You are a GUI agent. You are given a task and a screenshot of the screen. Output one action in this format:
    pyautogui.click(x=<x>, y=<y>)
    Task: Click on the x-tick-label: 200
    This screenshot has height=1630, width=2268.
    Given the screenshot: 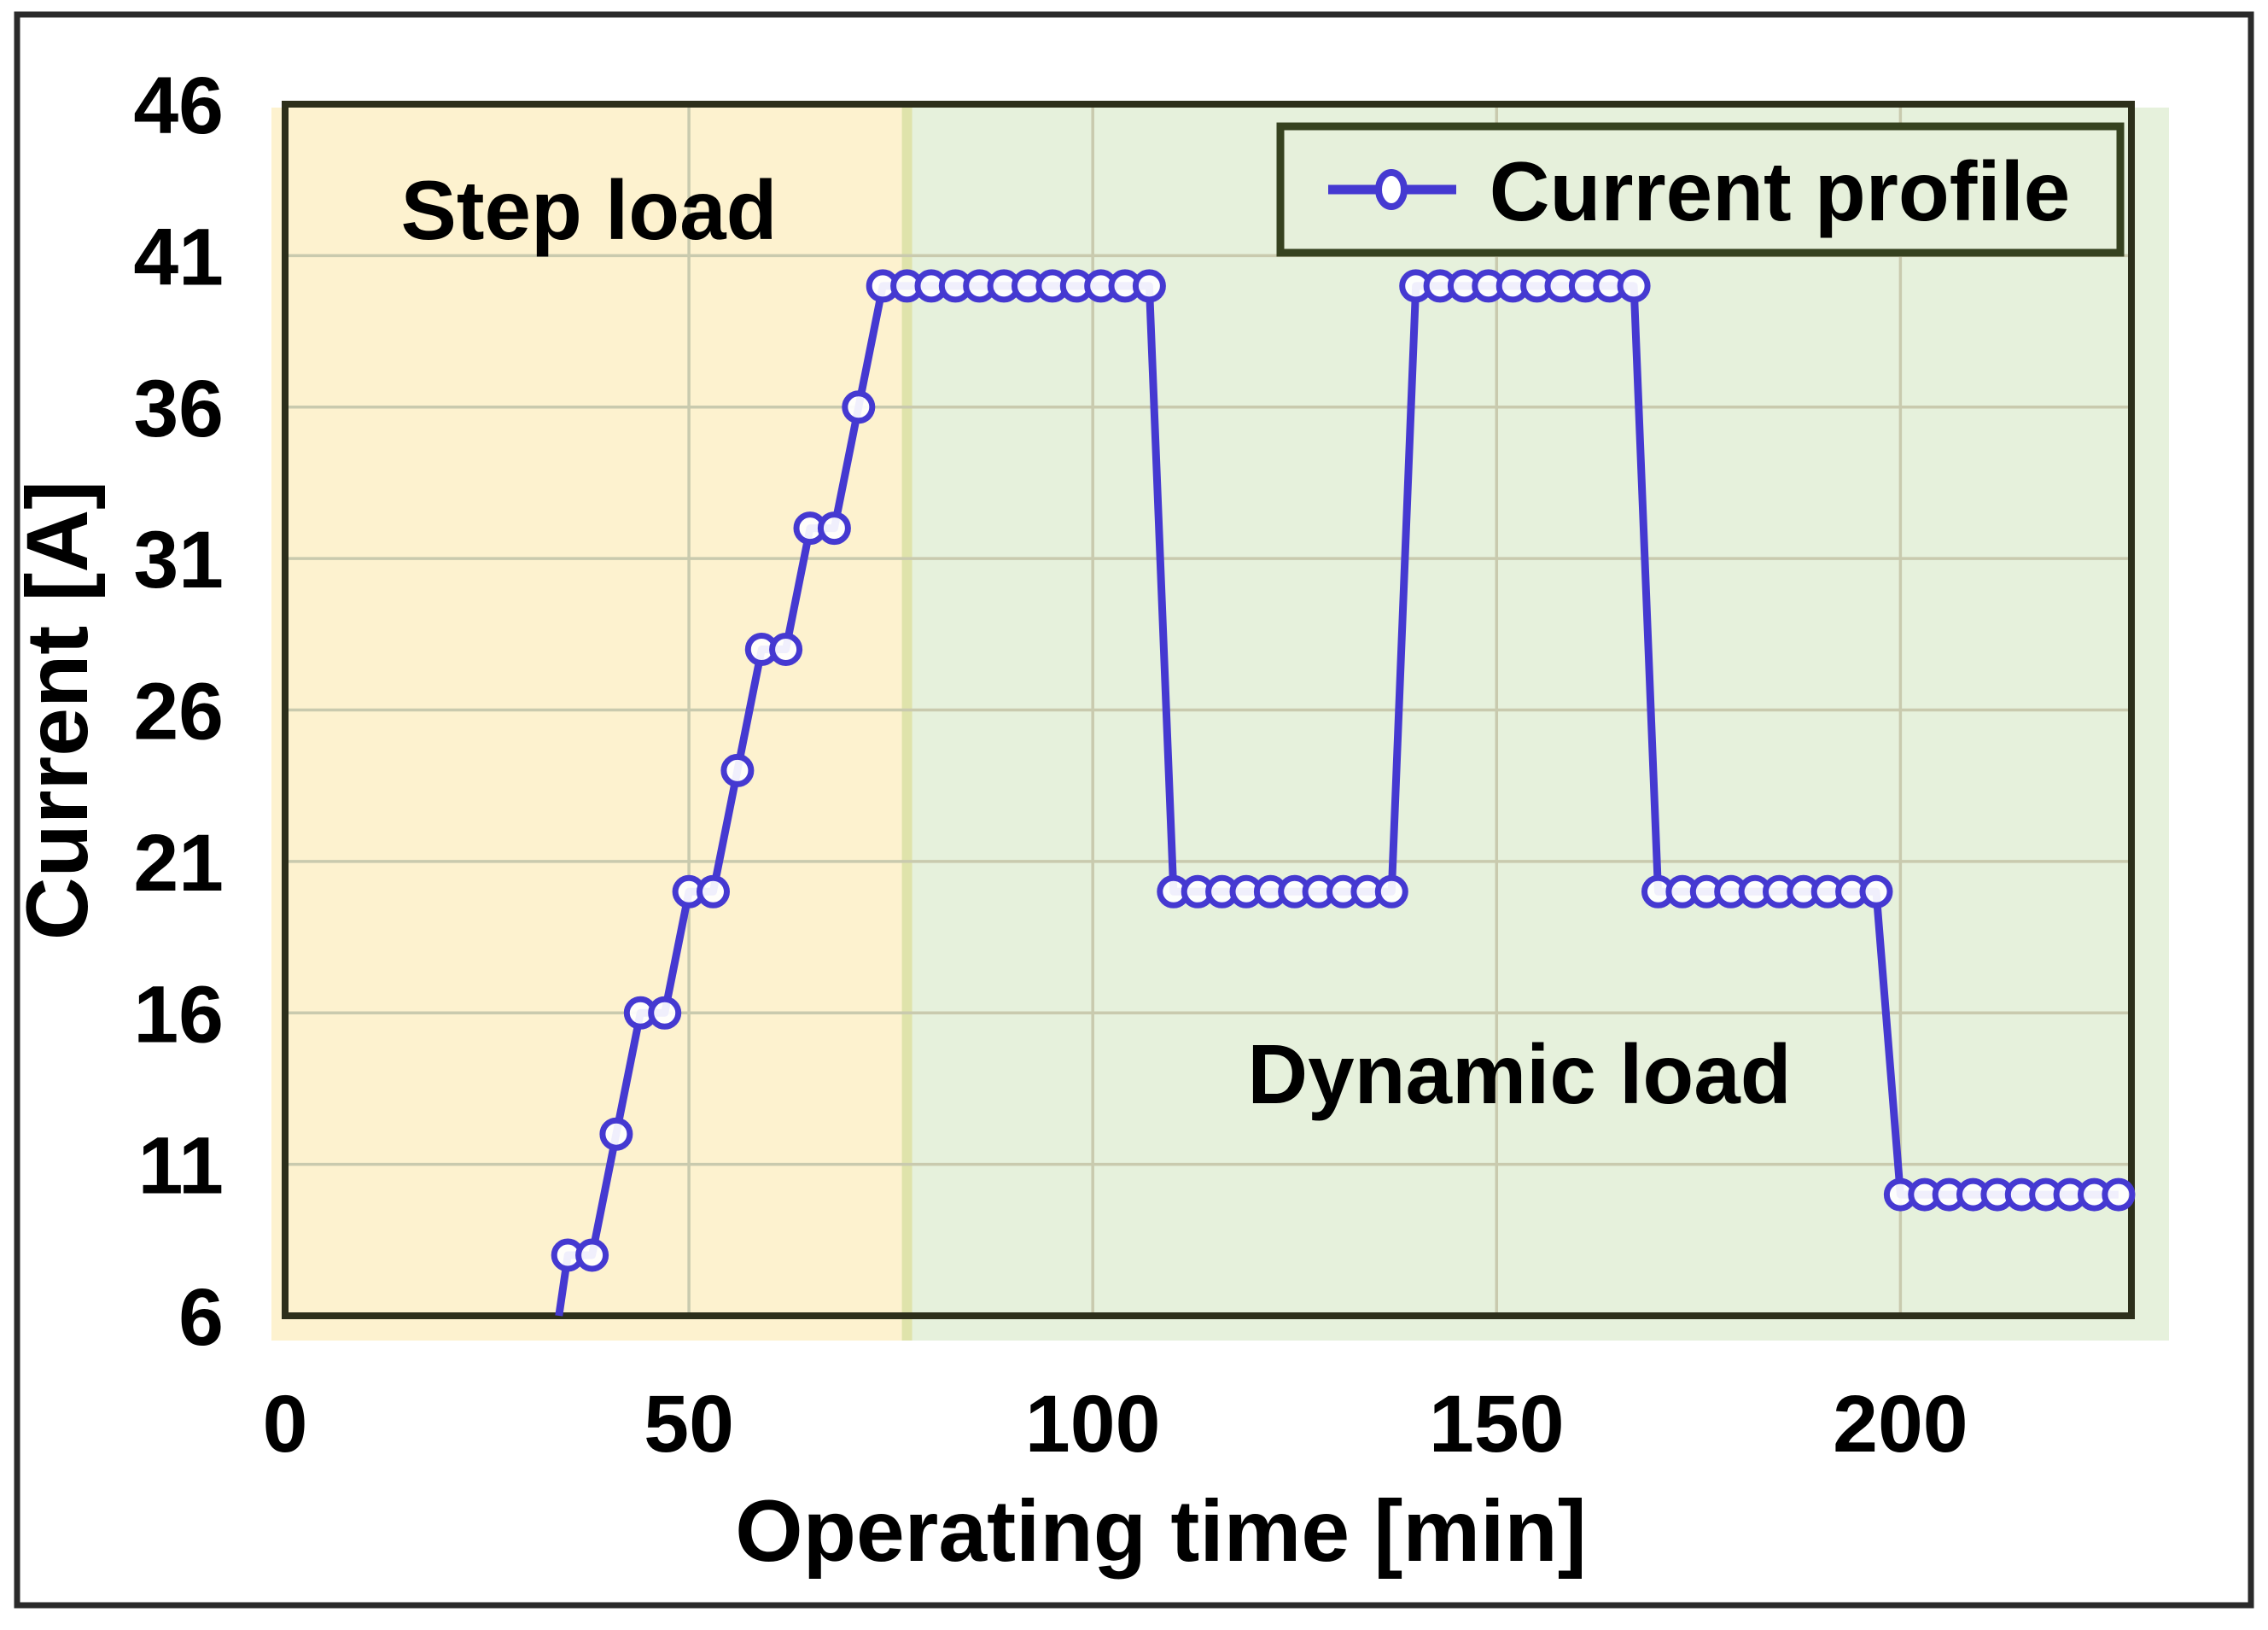 What is the action you would take?
    pyautogui.click(x=1900, y=1424)
    